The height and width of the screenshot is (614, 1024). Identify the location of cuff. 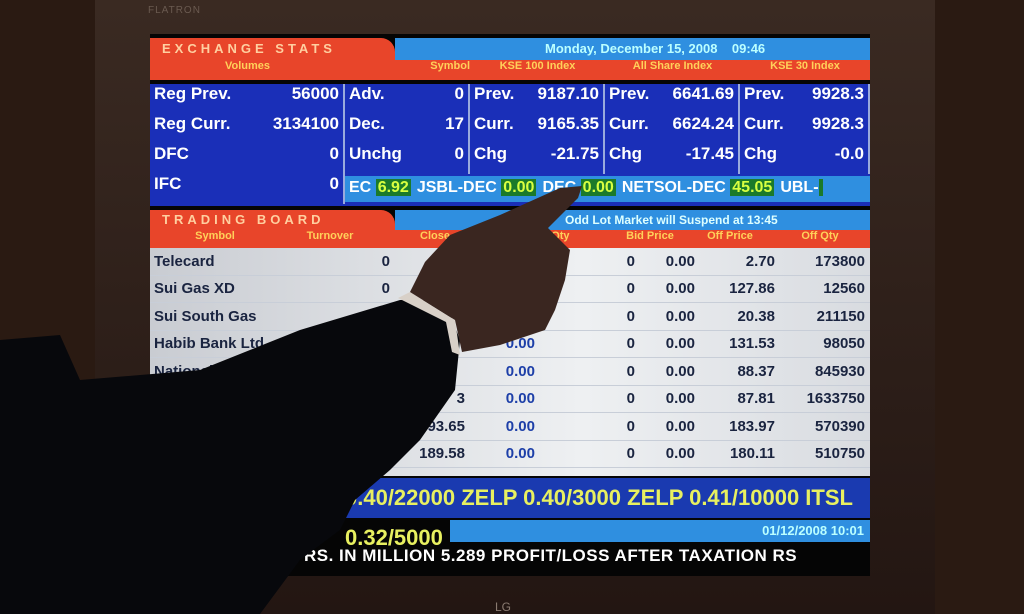
(429, 323).